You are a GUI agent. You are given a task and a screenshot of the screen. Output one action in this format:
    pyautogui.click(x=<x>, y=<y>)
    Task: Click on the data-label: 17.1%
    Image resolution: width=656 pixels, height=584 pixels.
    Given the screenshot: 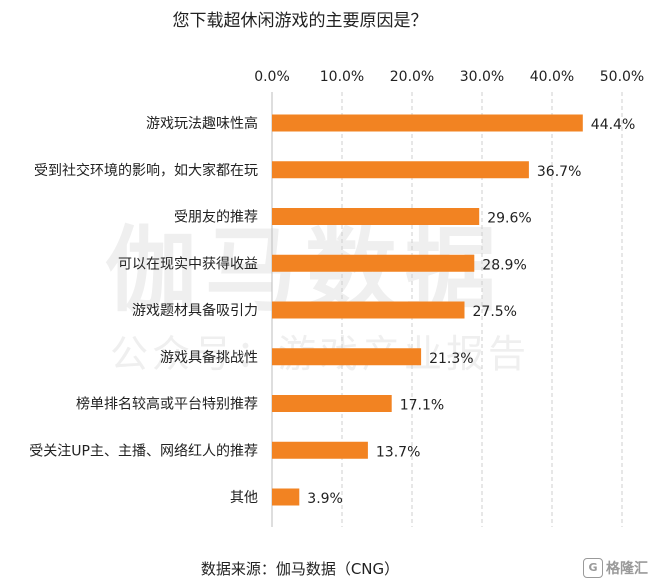 What is the action you would take?
    pyautogui.click(x=422, y=406)
    